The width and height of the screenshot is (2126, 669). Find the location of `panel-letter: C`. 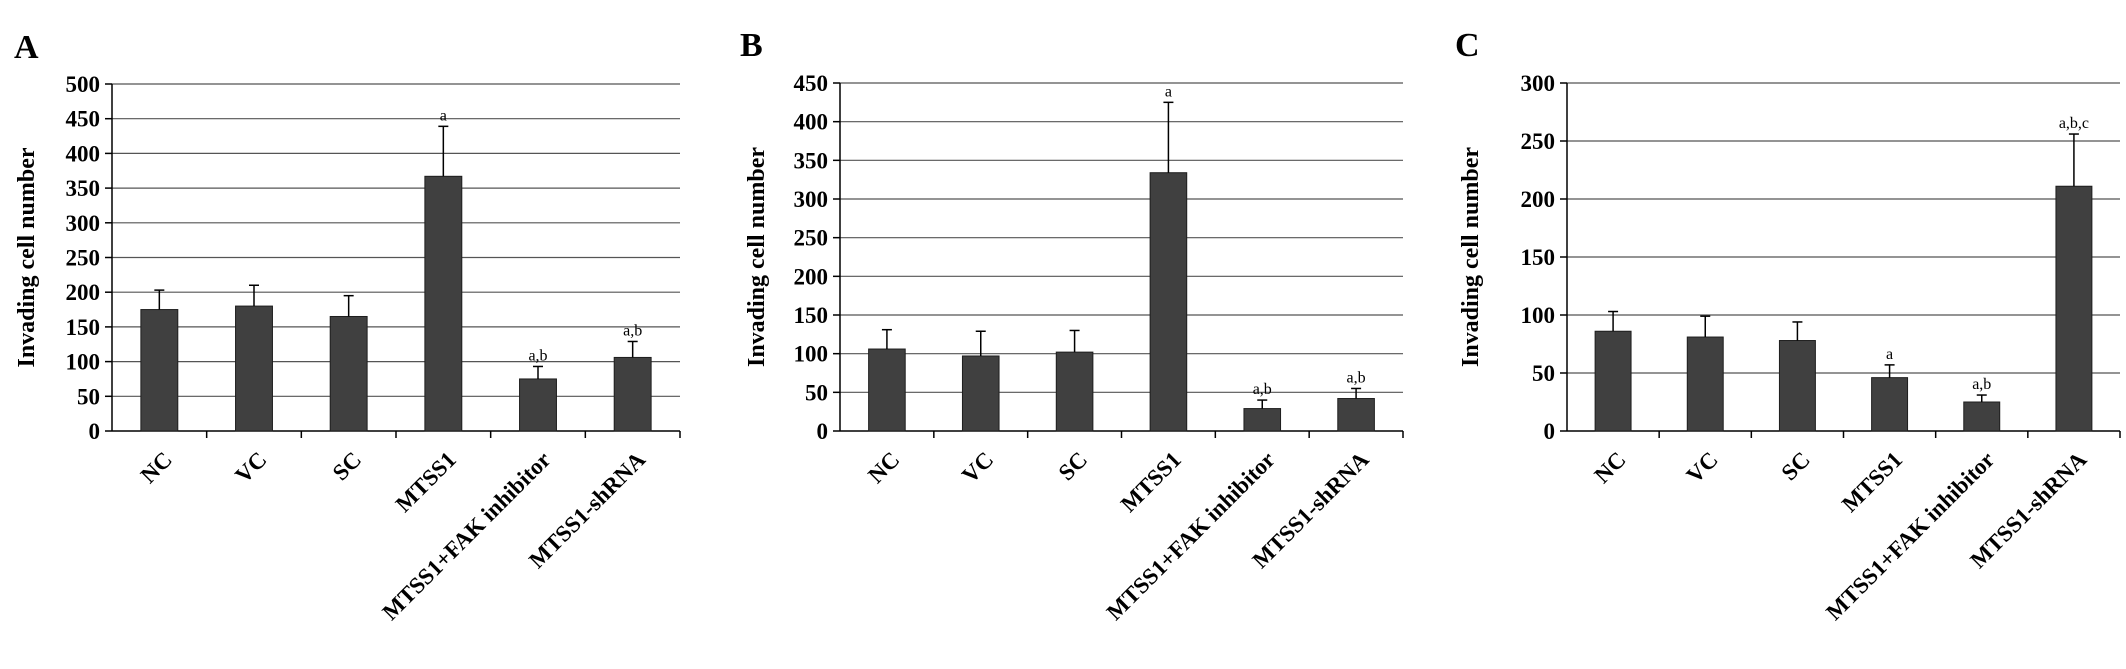

panel-letter: C is located at coordinates (1467, 45).